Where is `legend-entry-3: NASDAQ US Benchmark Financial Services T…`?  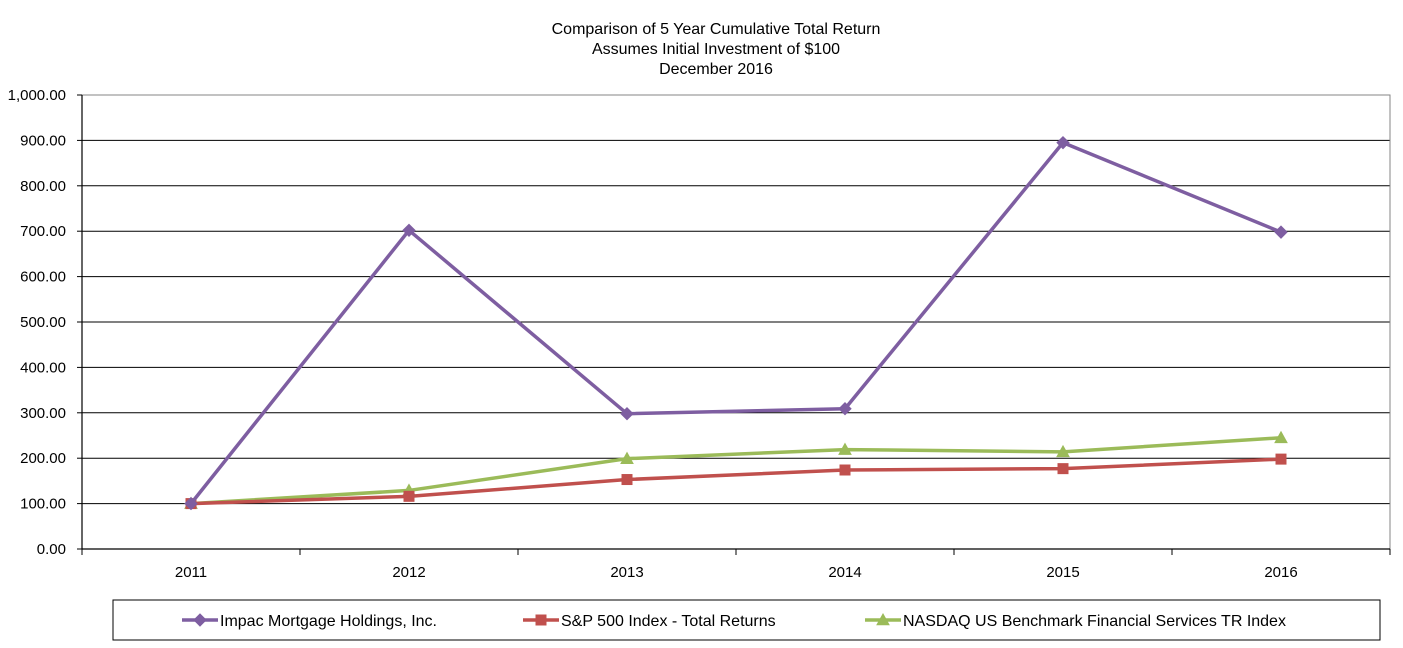
legend-entry-3: NASDAQ US Benchmark Financial Services T… is located at coordinates (1075, 621).